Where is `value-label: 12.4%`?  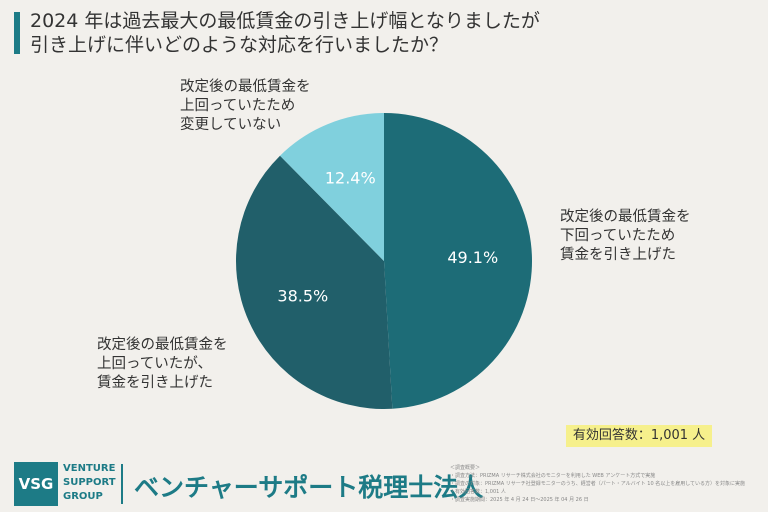 value-label: 12.4% is located at coordinates (350, 177).